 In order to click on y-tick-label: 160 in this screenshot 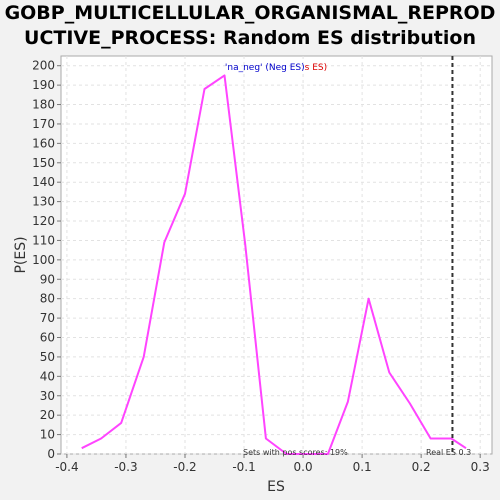, I will do `click(43, 143)`.